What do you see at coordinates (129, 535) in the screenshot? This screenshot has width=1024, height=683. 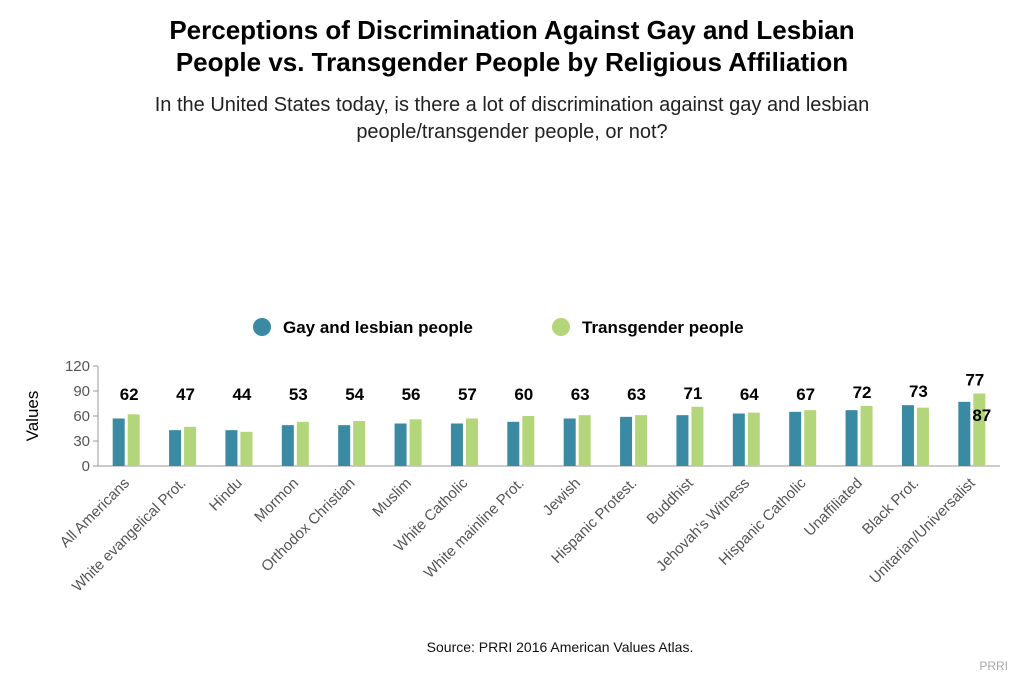 I see `x-tick-label: White evangelical Prot.` at bounding box center [129, 535].